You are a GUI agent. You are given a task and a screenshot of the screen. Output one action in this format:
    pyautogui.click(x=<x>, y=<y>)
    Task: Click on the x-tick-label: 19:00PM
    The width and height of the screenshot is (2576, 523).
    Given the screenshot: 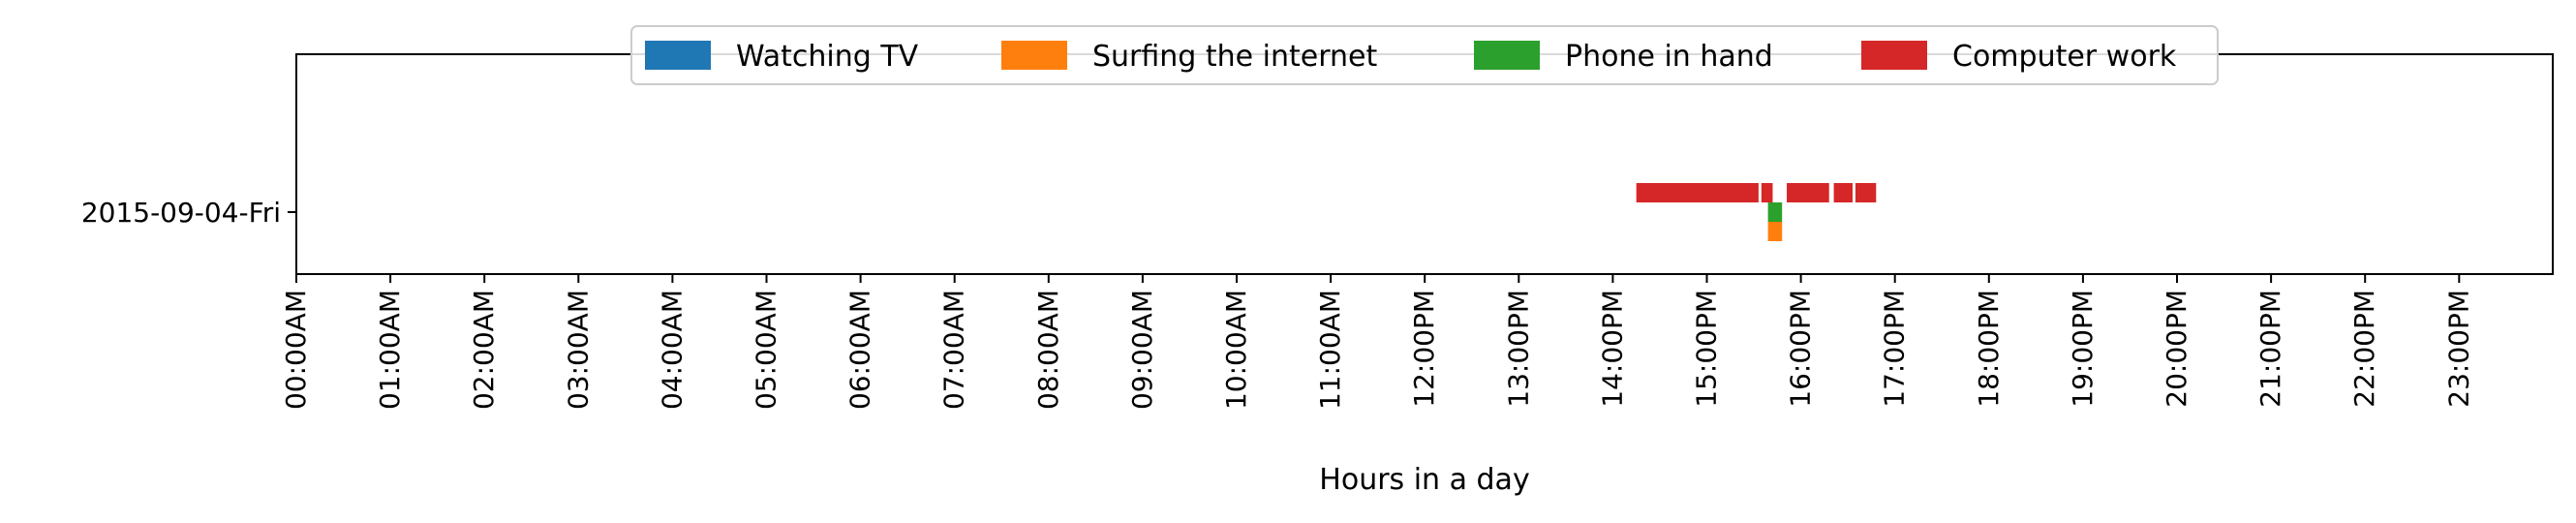 What is the action you would take?
    pyautogui.click(x=2083, y=349)
    